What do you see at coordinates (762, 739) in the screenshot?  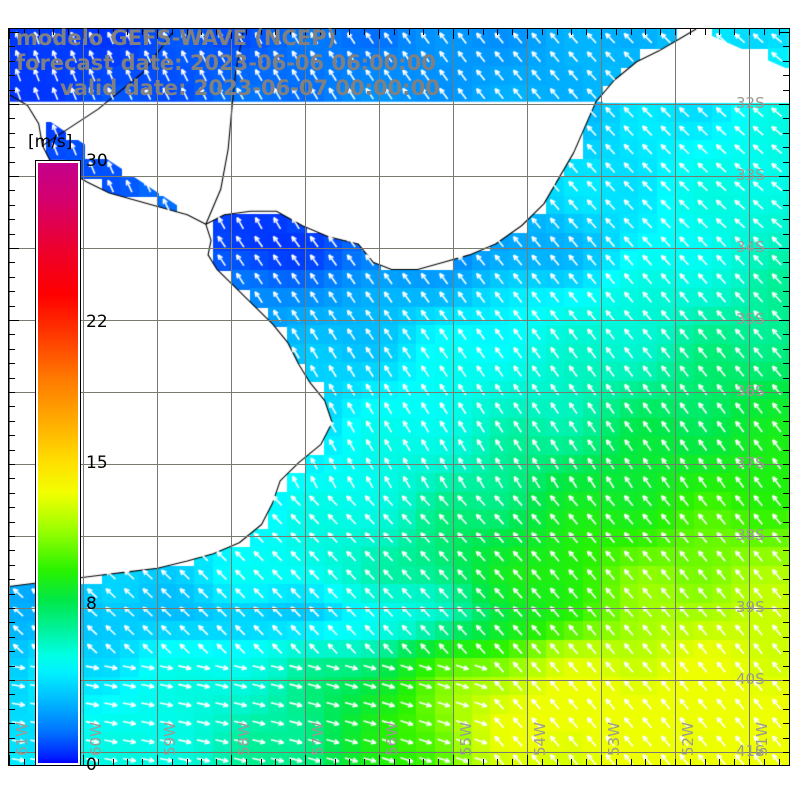 I see `longitude-label: 51W` at bounding box center [762, 739].